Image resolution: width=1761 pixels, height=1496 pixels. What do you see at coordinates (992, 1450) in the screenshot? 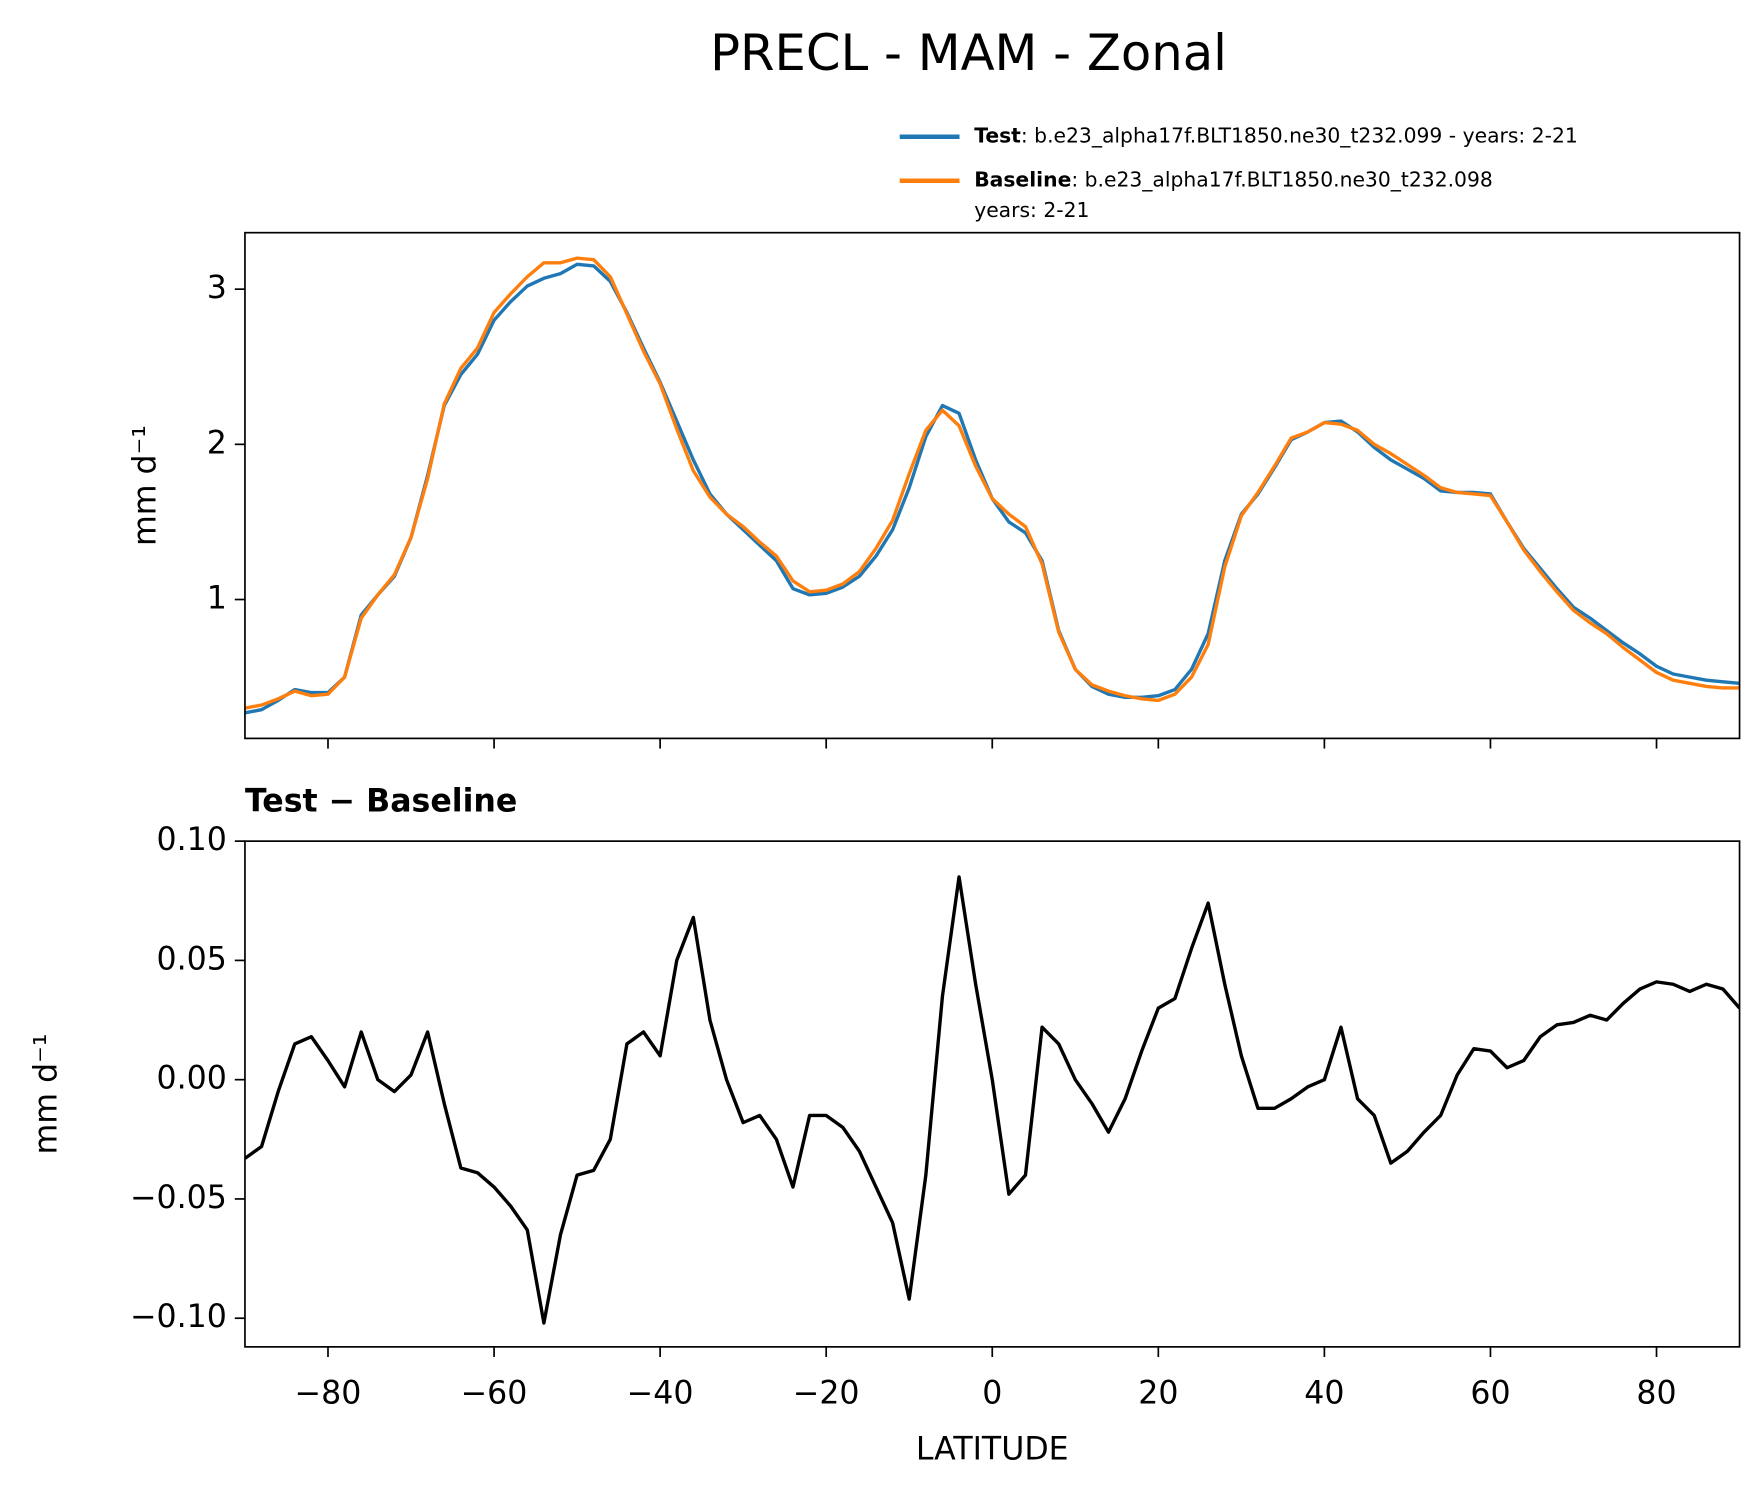
I see `x-axis-label: LATITUDE` at bounding box center [992, 1450].